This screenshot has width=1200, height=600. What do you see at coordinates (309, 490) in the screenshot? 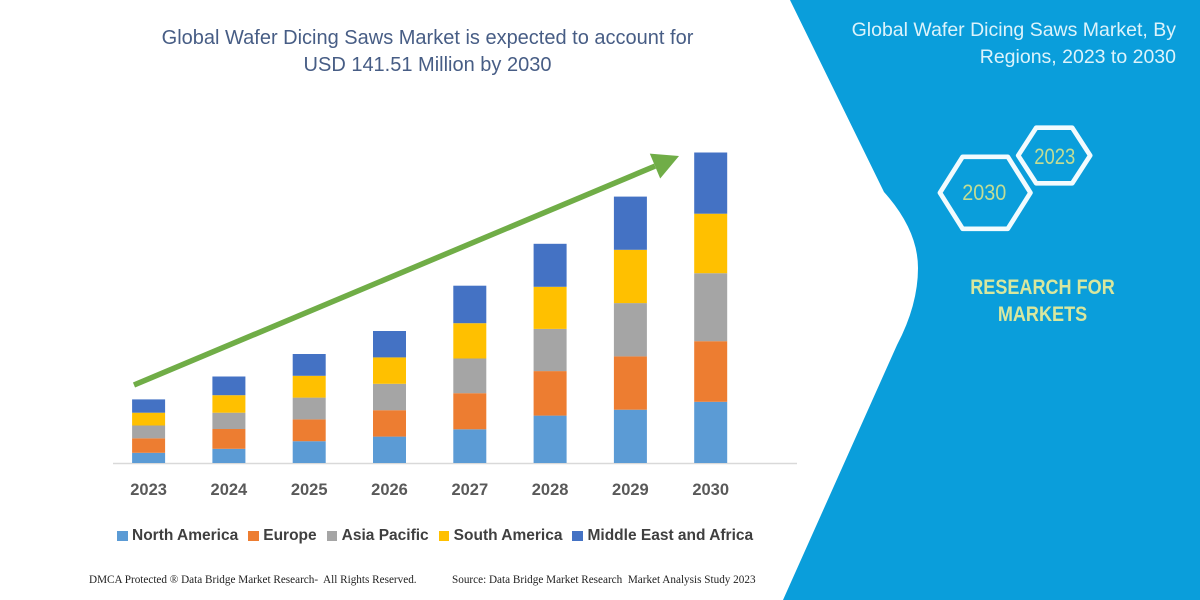
I see `svg-text: 2025` at bounding box center [309, 490].